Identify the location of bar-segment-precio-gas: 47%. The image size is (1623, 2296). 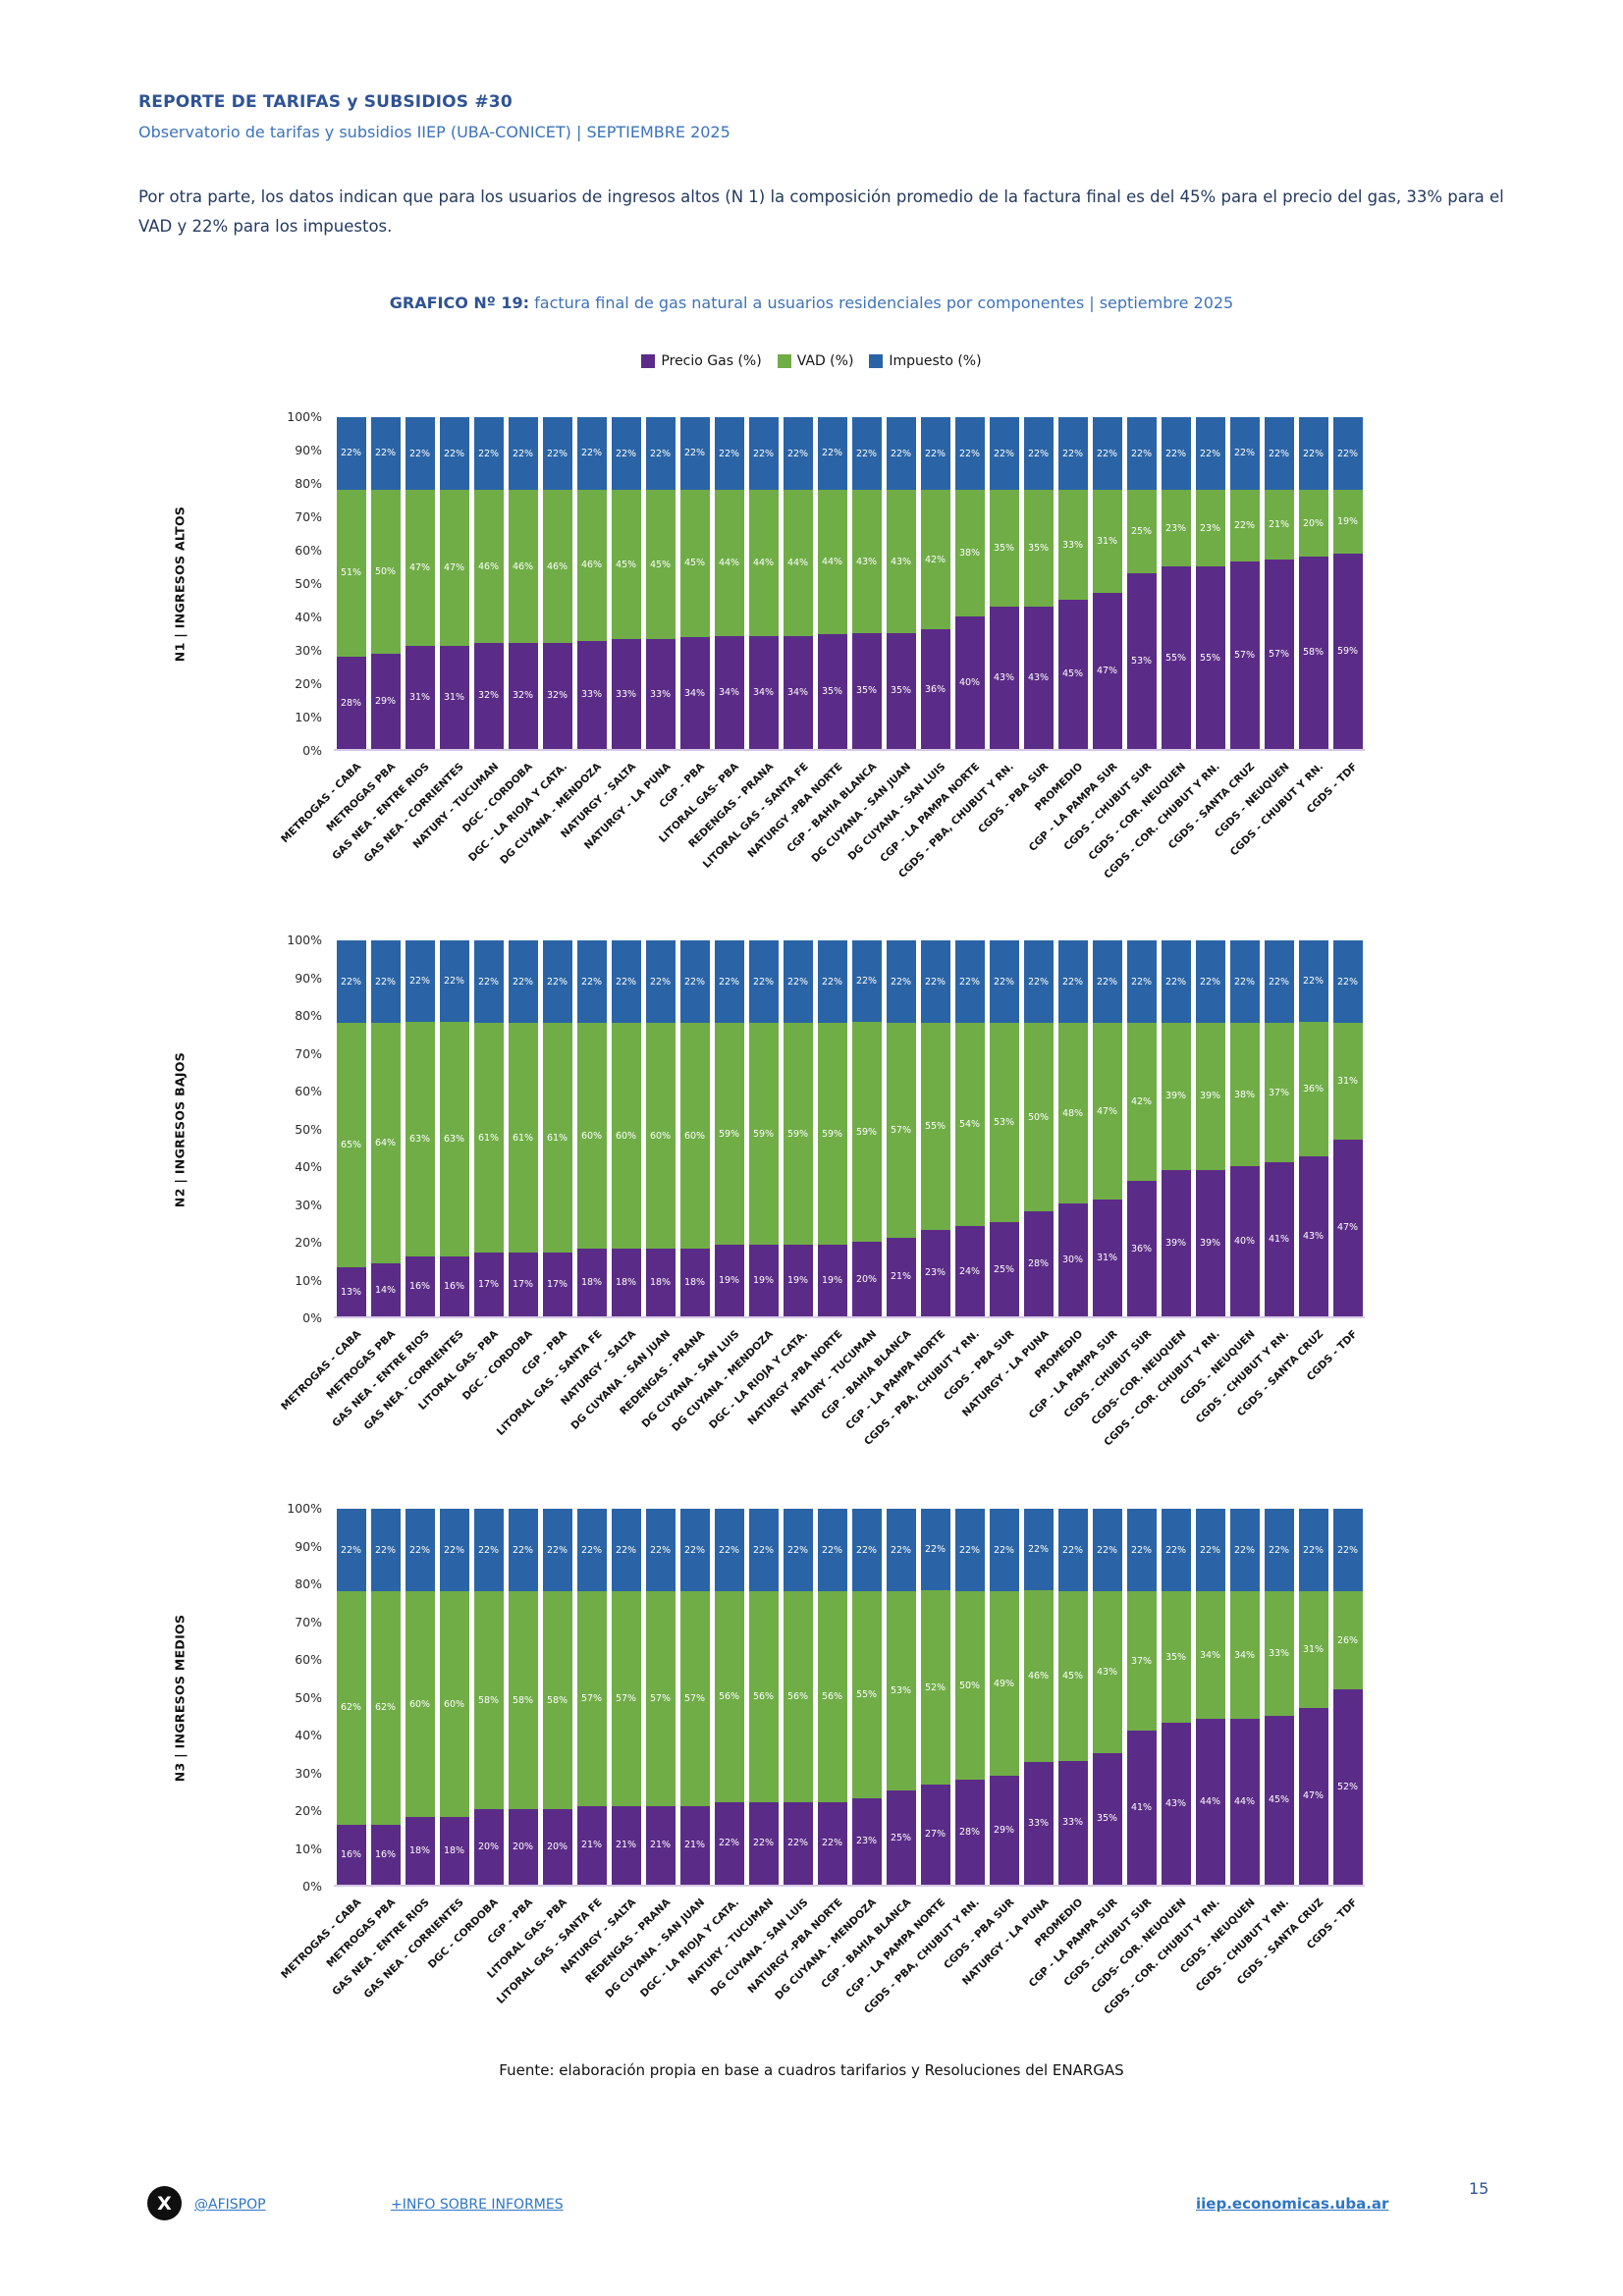
(1348, 1227).